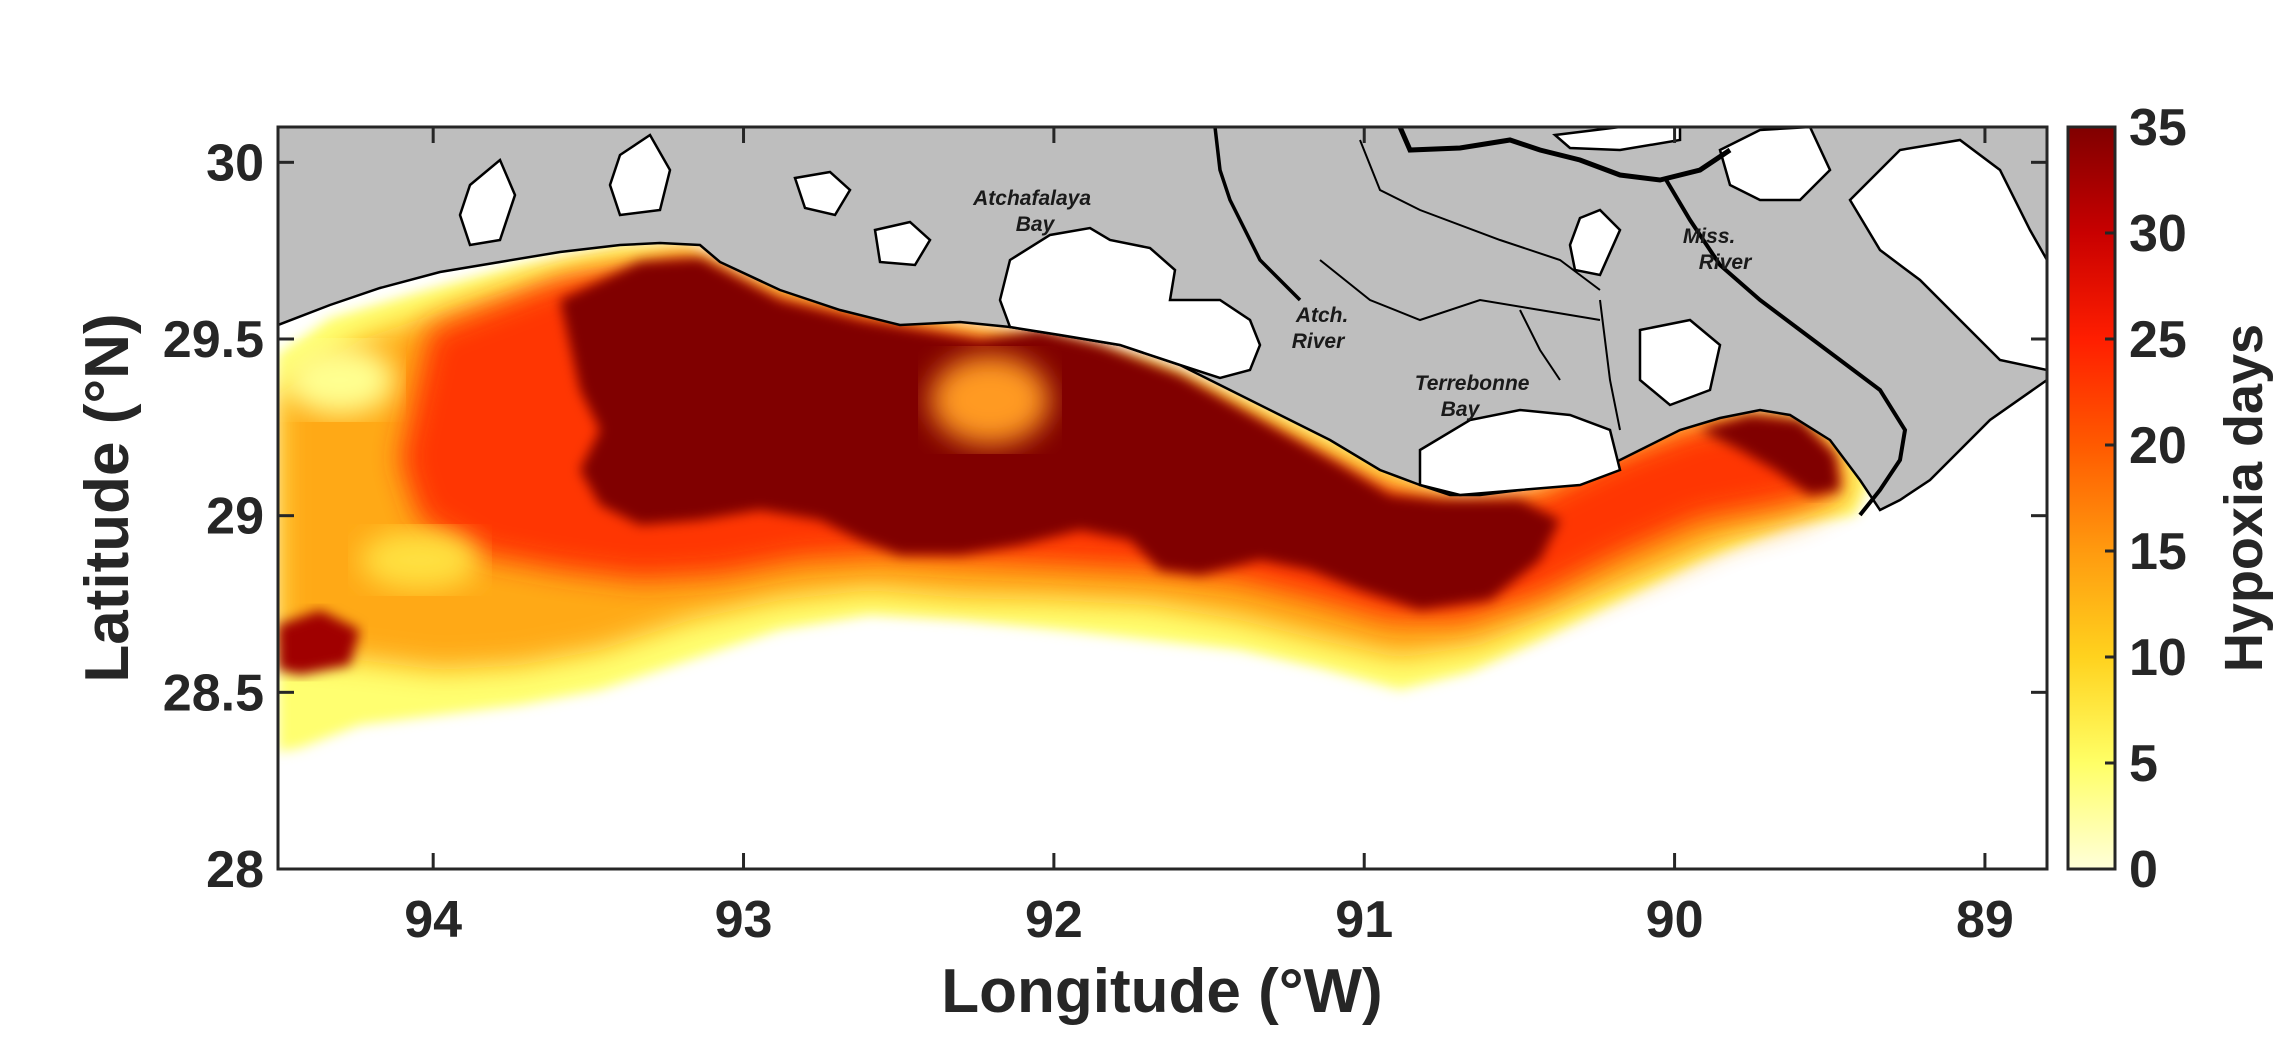 The image size is (2292, 1042). What do you see at coordinates (1726, 262) in the screenshot?
I see `label-mississippi-river-line2: River` at bounding box center [1726, 262].